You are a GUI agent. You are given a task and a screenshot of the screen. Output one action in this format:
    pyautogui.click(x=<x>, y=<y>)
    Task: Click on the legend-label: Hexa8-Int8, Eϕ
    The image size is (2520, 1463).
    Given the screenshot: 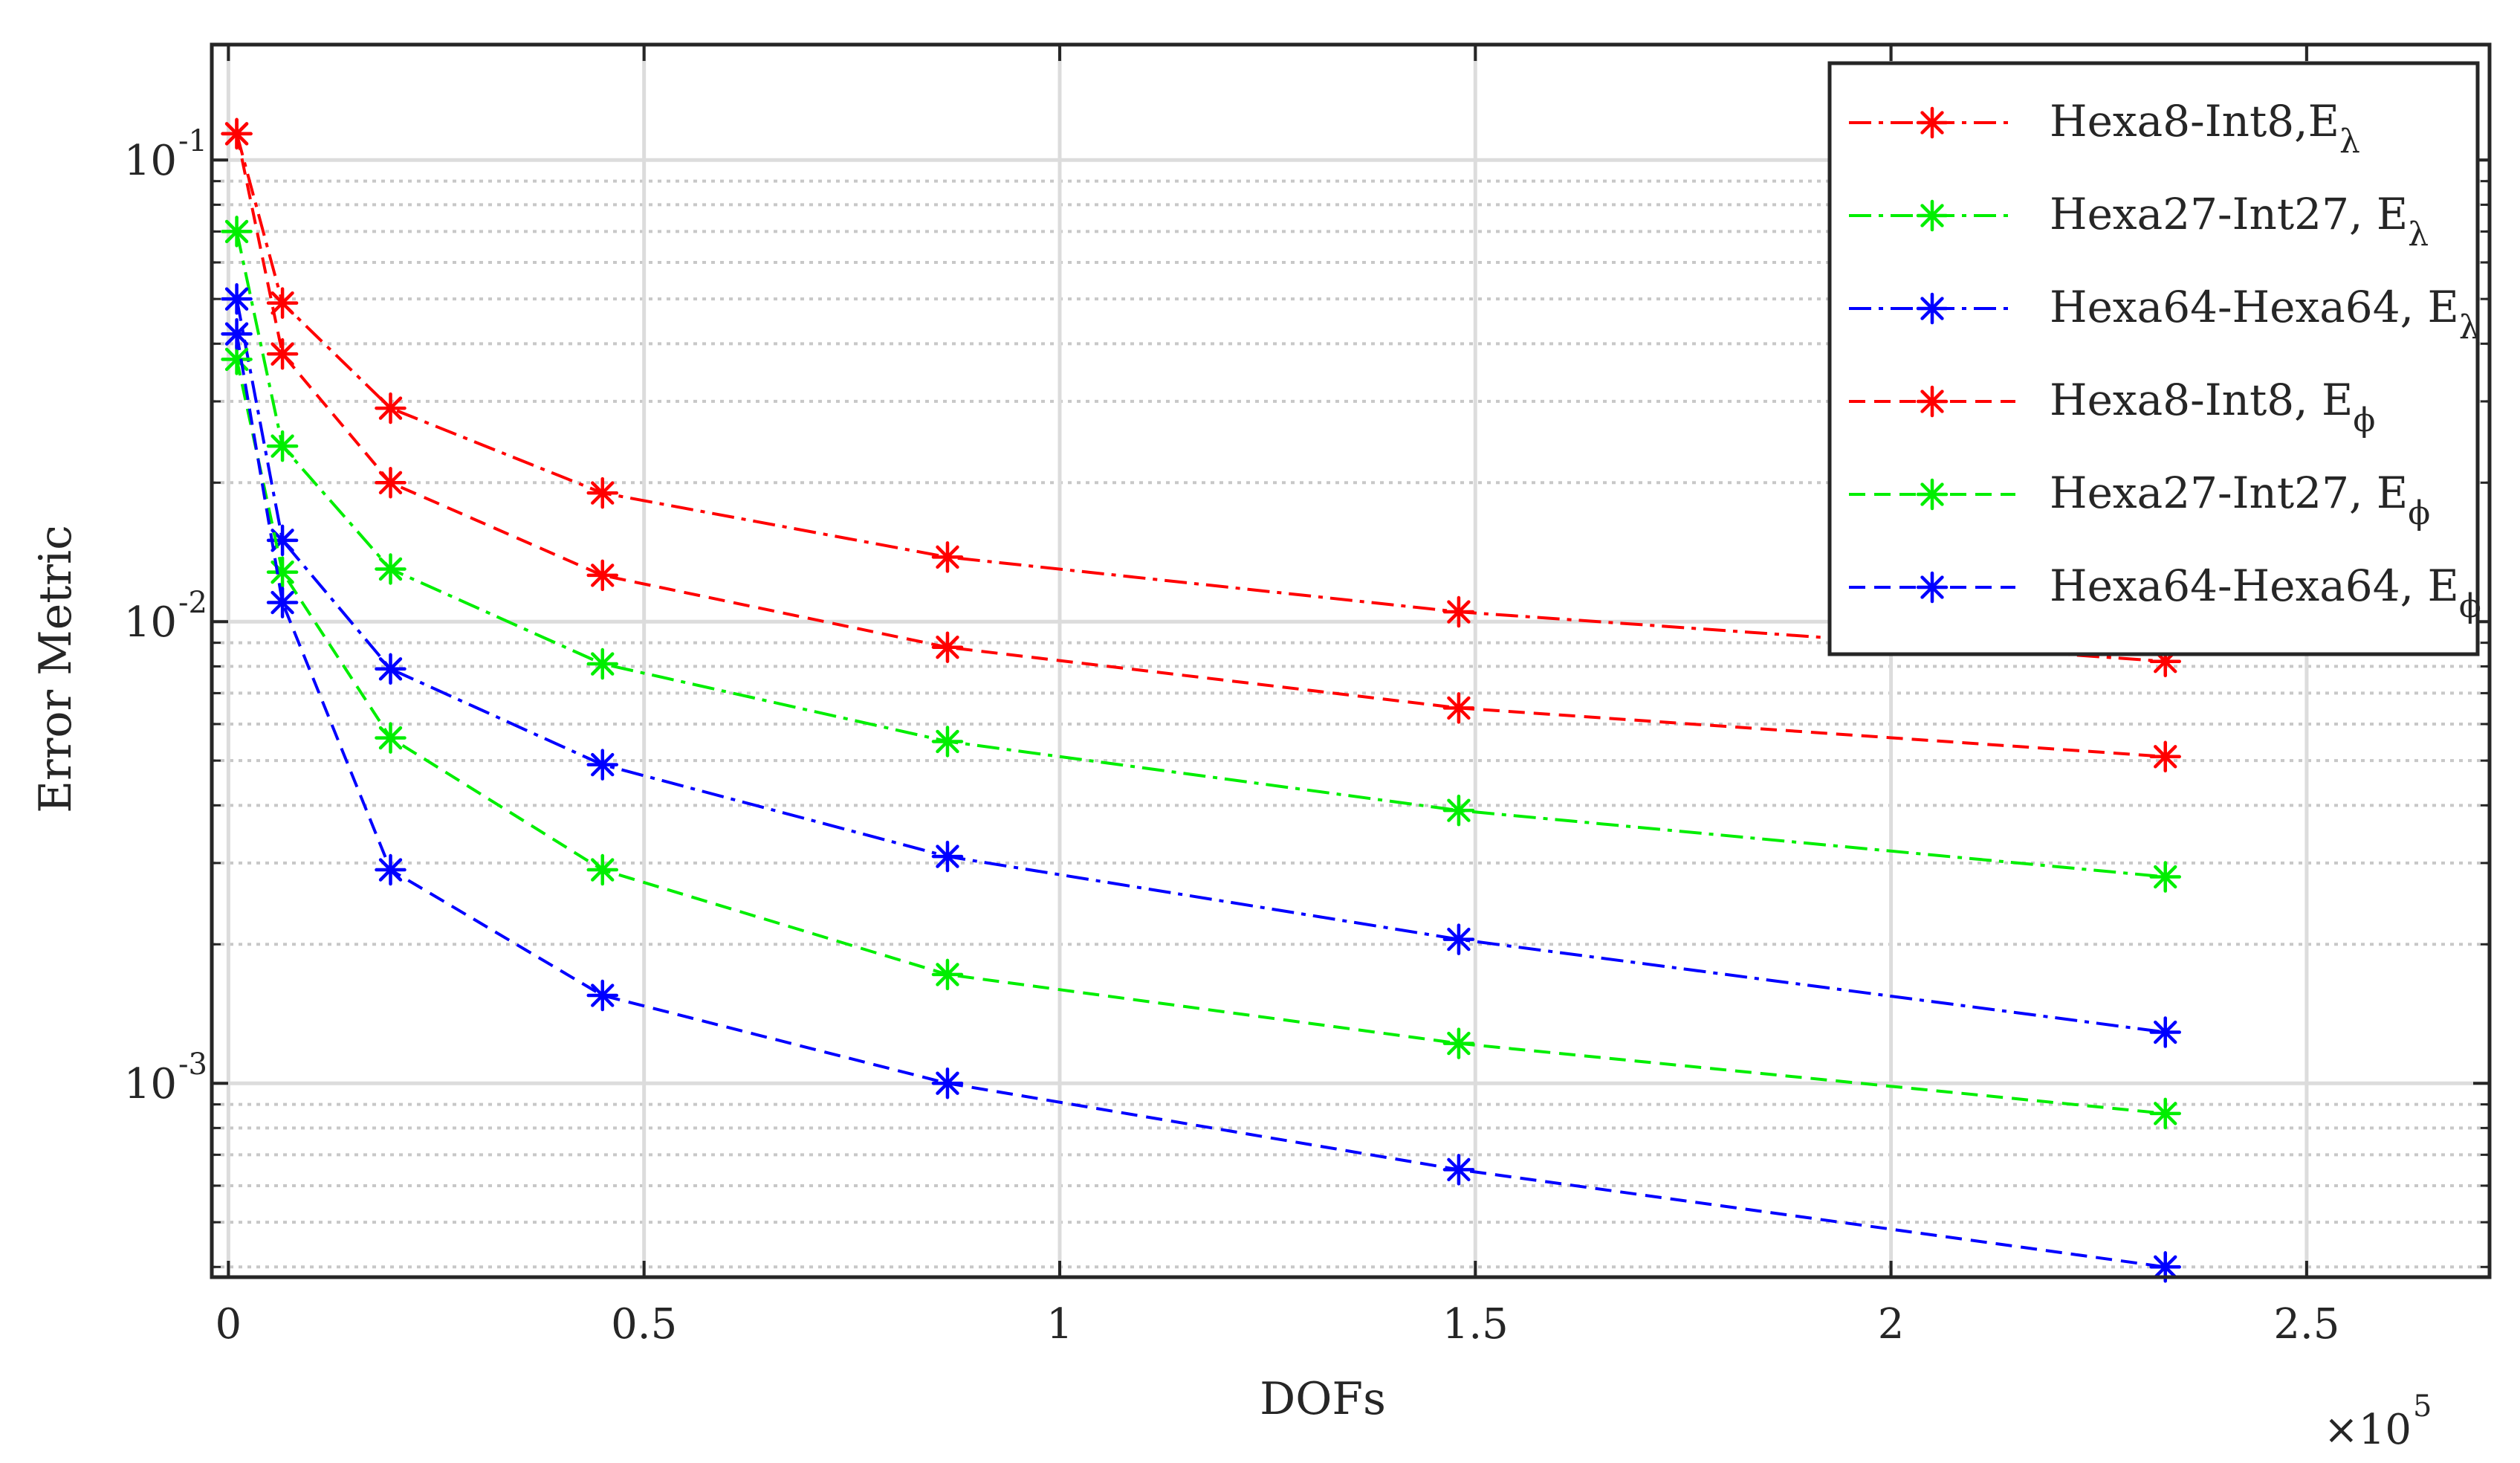 What is the action you would take?
    pyautogui.click(x=2212, y=407)
    